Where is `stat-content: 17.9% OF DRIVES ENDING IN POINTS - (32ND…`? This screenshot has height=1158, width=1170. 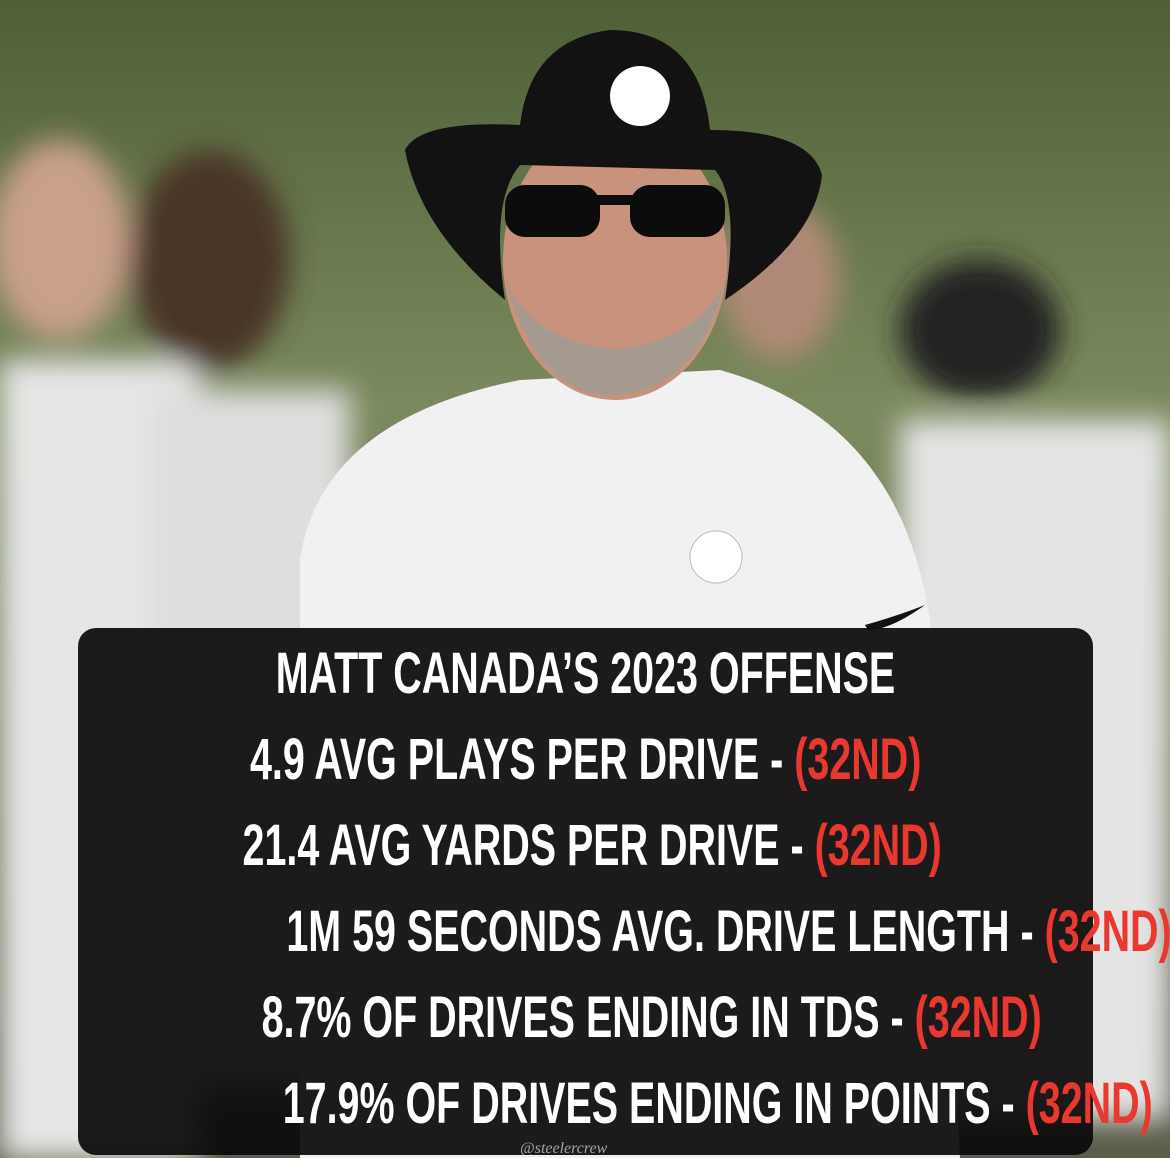 stat-content: 17.9% OF DRIVES ENDING IN POINTS - (32ND… is located at coordinates (718, 1103).